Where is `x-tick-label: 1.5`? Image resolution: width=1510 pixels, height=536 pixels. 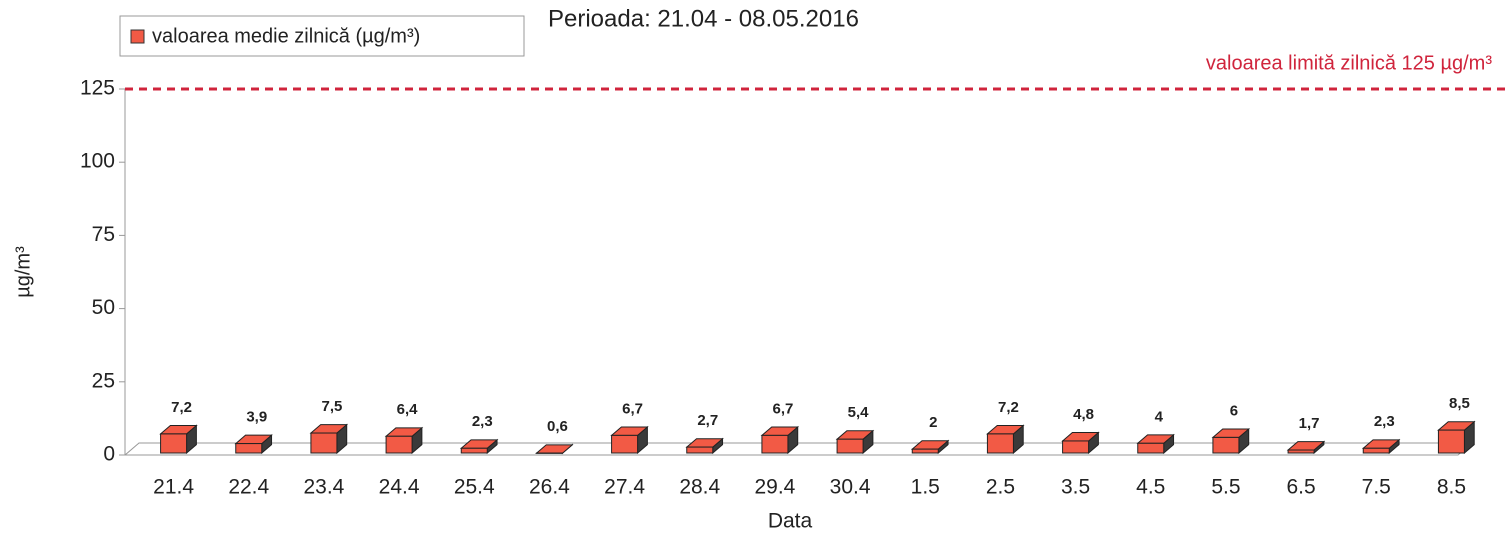
x-tick-label: 1.5 is located at coordinates (925, 487).